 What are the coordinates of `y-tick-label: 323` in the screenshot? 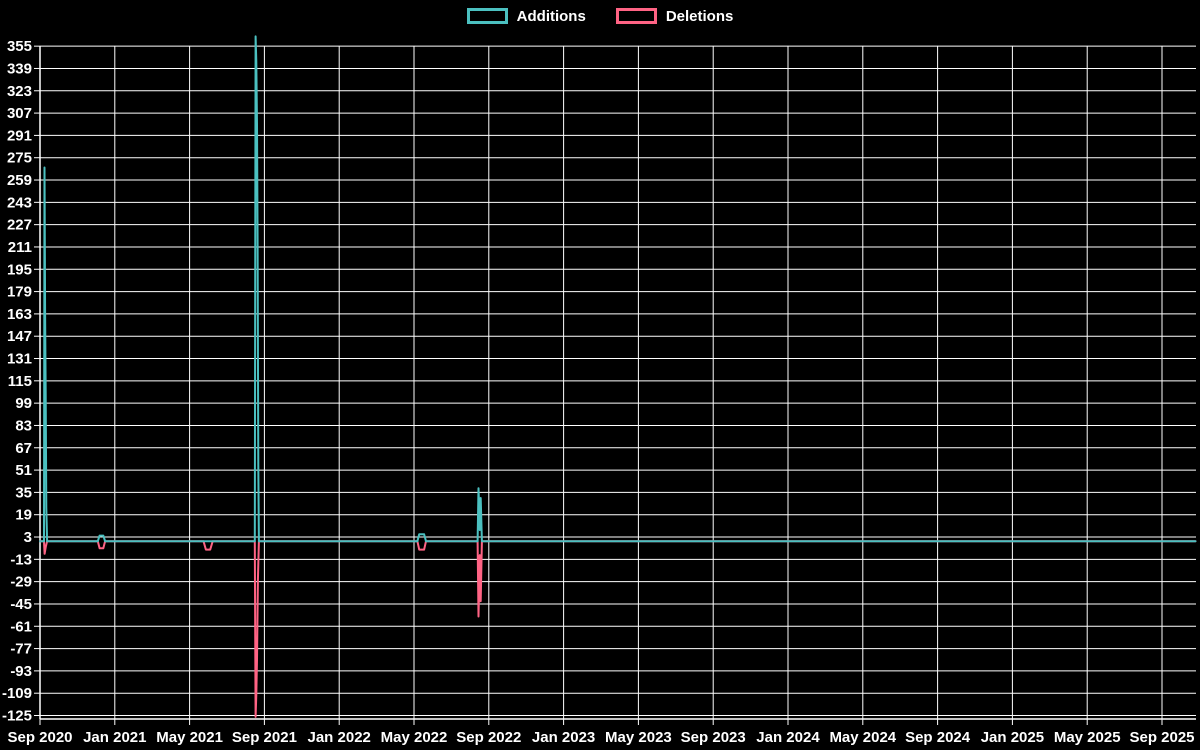 It's located at (19, 91).